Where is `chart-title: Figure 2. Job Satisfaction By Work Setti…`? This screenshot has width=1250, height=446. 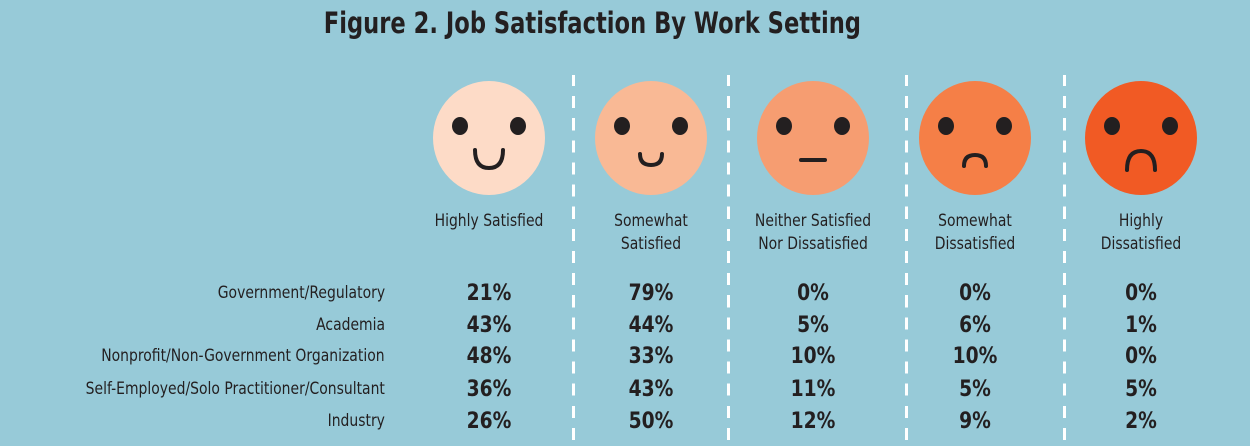
chart-title: Figure 2. Job Satisfaction By Work Setti… is located at coordinates (592, 23).